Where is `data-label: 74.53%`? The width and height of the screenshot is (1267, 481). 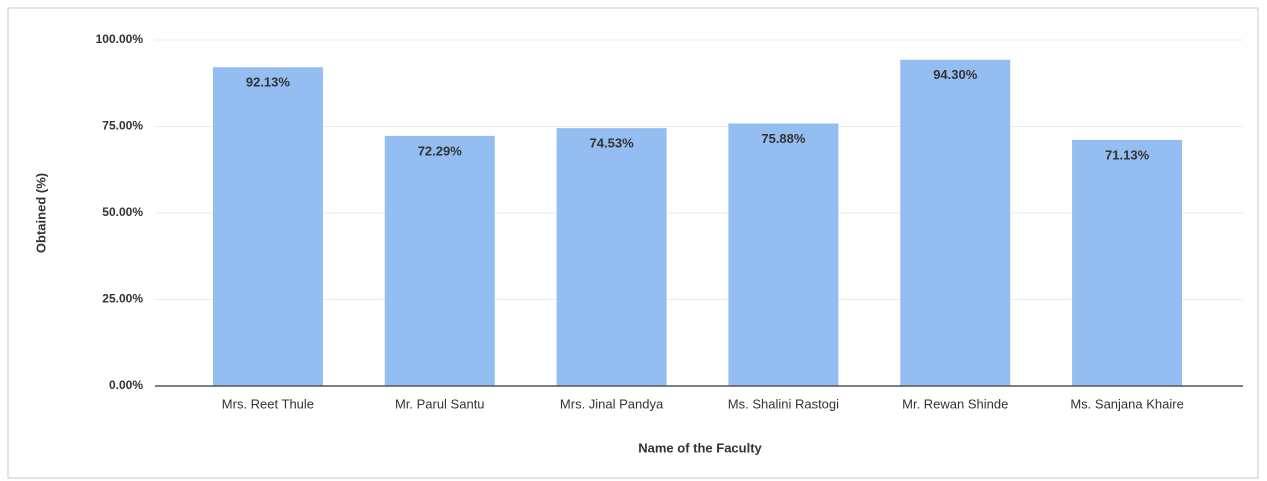 data-label: 74.53% is located at coordinates (612, 143).